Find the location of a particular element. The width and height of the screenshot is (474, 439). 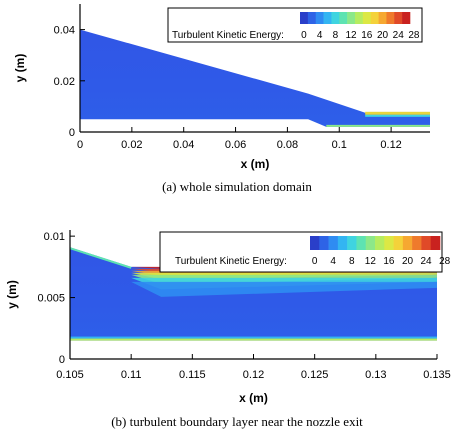

x-tick-label: 0.135 is located at coordinates (437, 375).